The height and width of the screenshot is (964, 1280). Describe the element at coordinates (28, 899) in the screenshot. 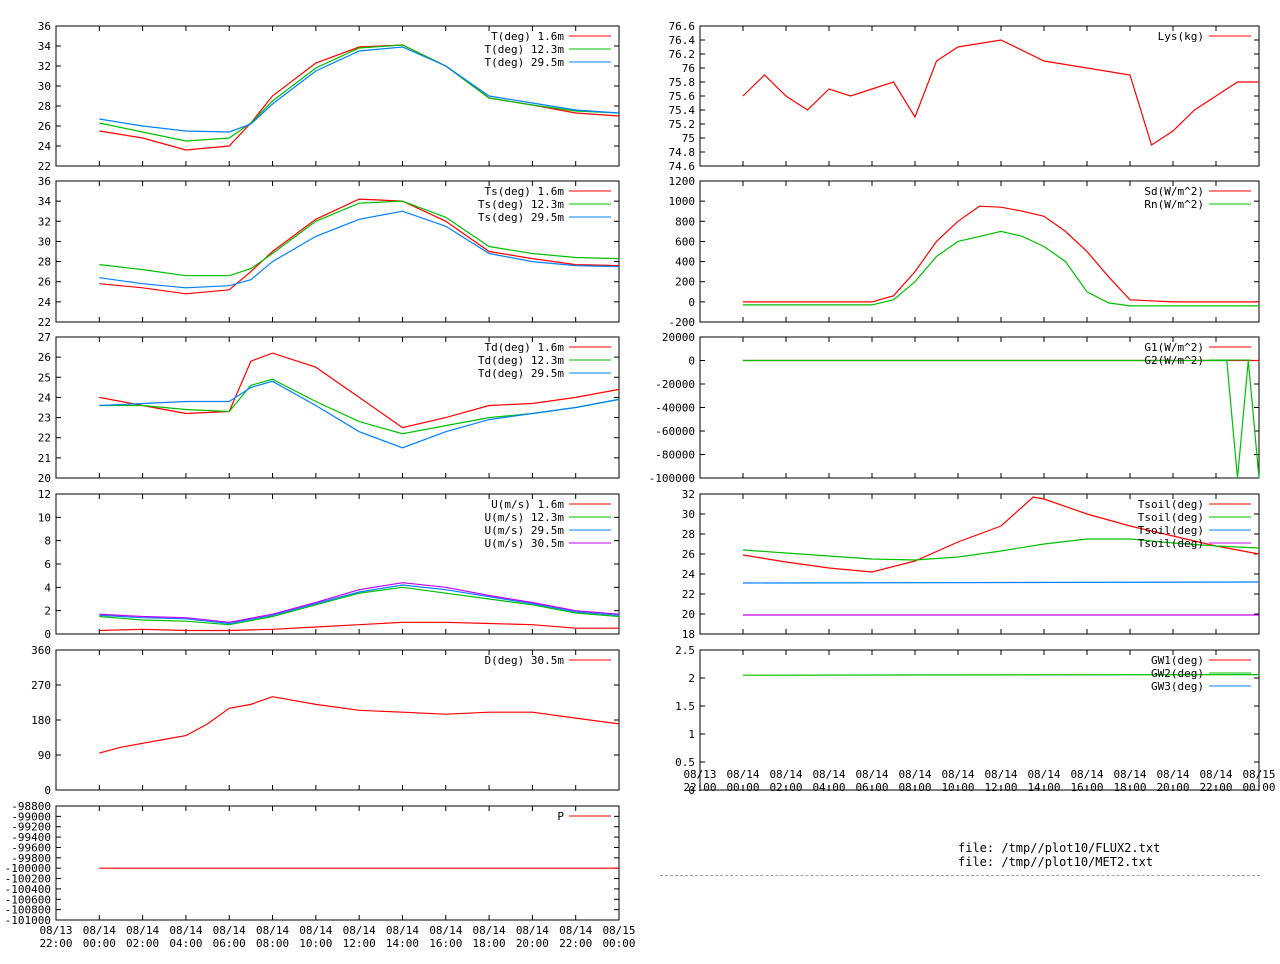

I see `y-tick-label: -100600` at that location.